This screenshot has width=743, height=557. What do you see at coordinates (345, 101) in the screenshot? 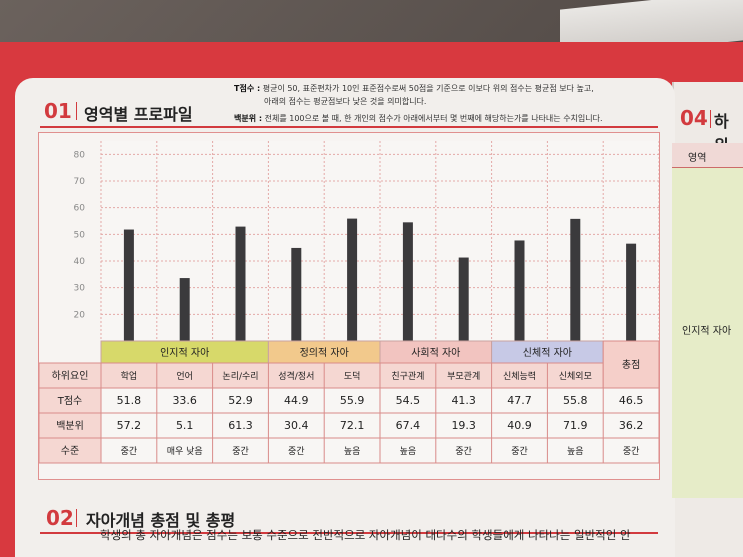
I see `note-t-line2: 아래의 점수는 평균점보다 낮은 것을 의미합니다.` at bounding box center [345, 101].